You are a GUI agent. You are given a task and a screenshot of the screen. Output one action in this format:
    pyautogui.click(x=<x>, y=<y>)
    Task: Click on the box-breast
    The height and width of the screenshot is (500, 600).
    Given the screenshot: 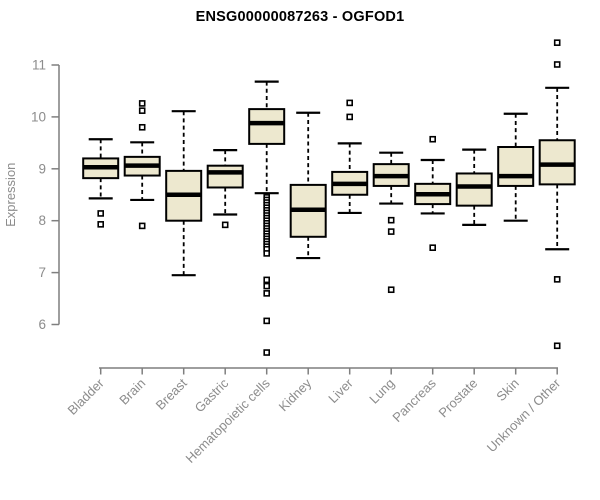 What is the action you would take?
    pyautogui.click(x=184, y=193)
    